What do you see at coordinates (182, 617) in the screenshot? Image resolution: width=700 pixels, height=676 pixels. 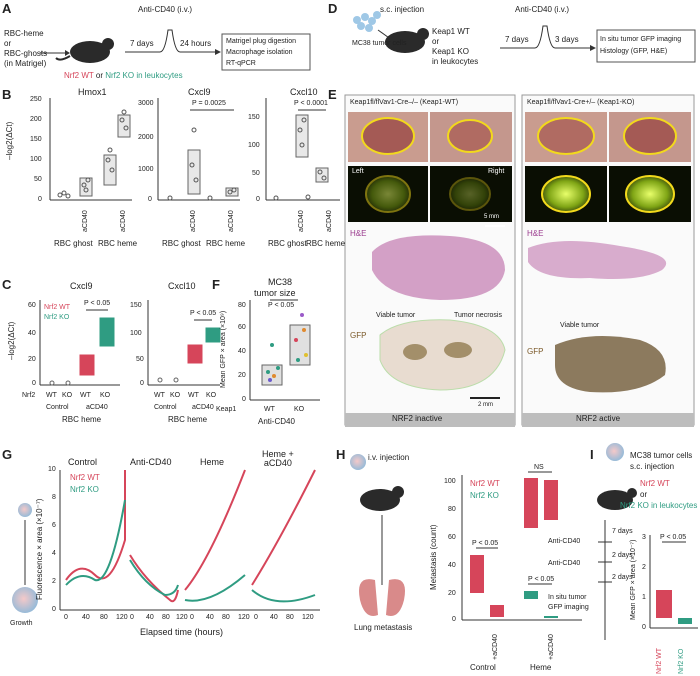 I see `g1-xtick-3: 120` at bounding box center [182, 617].